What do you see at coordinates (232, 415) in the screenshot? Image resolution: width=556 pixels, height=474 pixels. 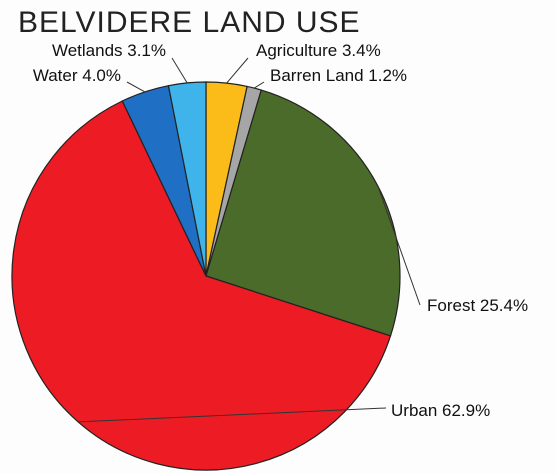 I see `leader-line-urban` at bounding box center [232, 415].